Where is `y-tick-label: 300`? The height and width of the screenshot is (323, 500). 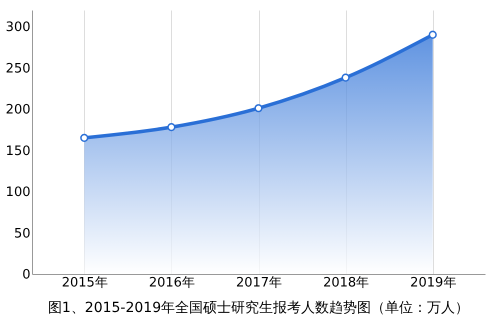
y-tick-label: 300 is located at coordinates (18, 27).